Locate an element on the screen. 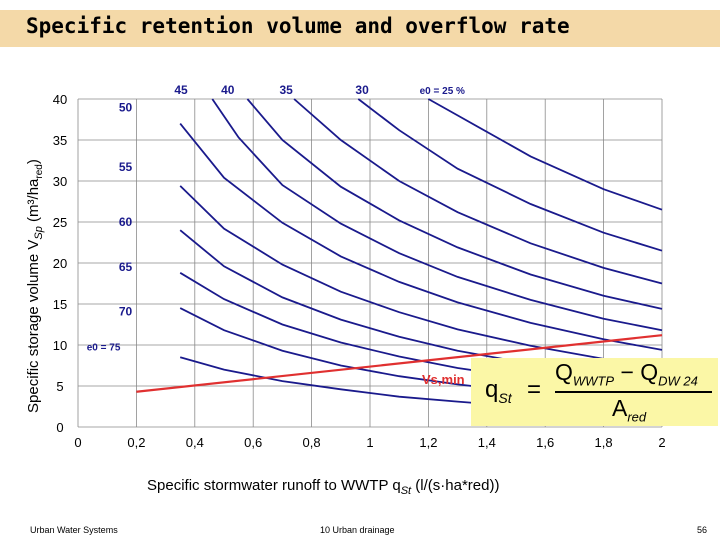  series-label-65: 65 is located at coordinates (126, 267).